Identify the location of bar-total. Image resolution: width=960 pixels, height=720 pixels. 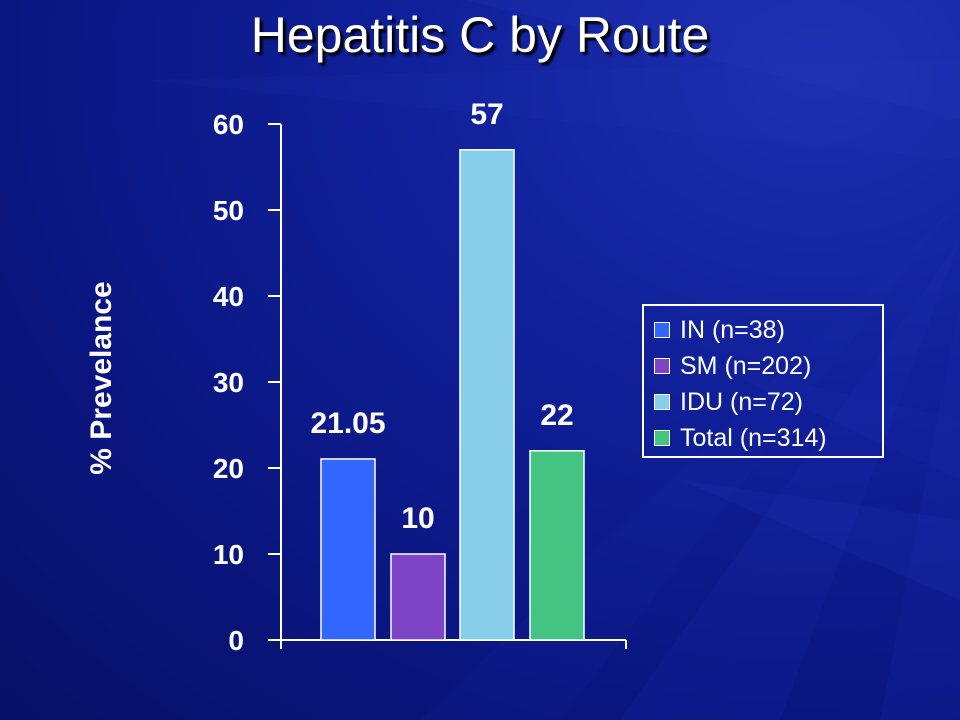
(557, 545).